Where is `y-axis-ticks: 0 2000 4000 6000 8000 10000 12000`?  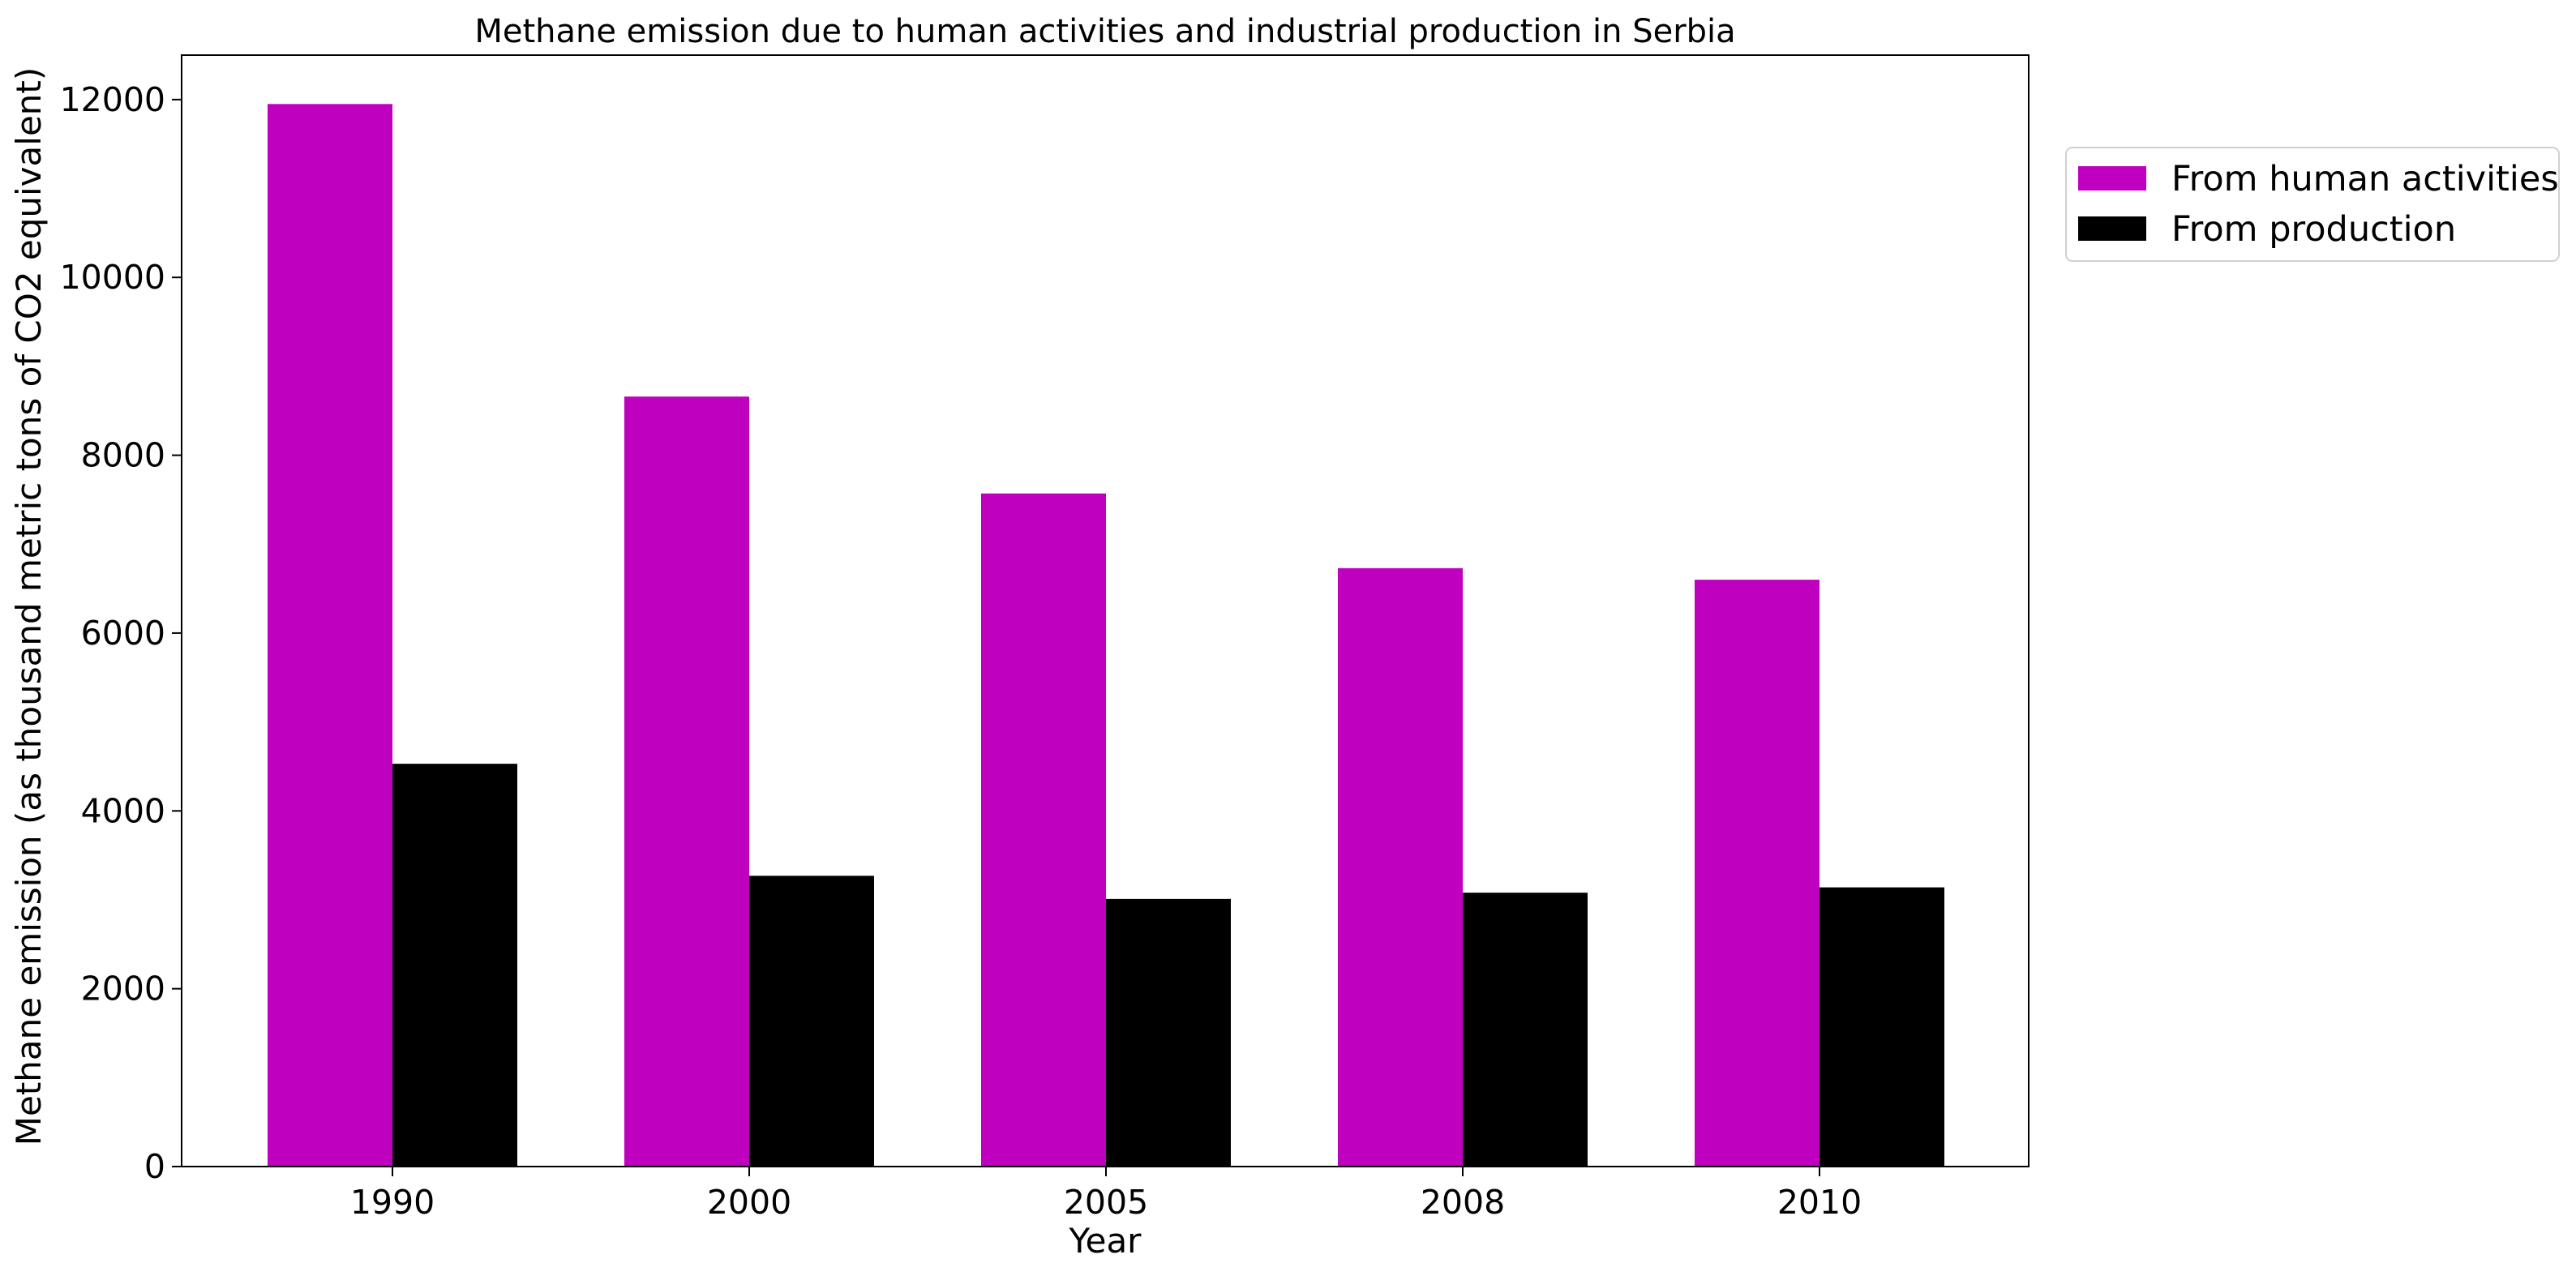 y-axis-ticks: 0 2000 4000 6000 8000 10000 12000 is located at coordinates (121, 633).